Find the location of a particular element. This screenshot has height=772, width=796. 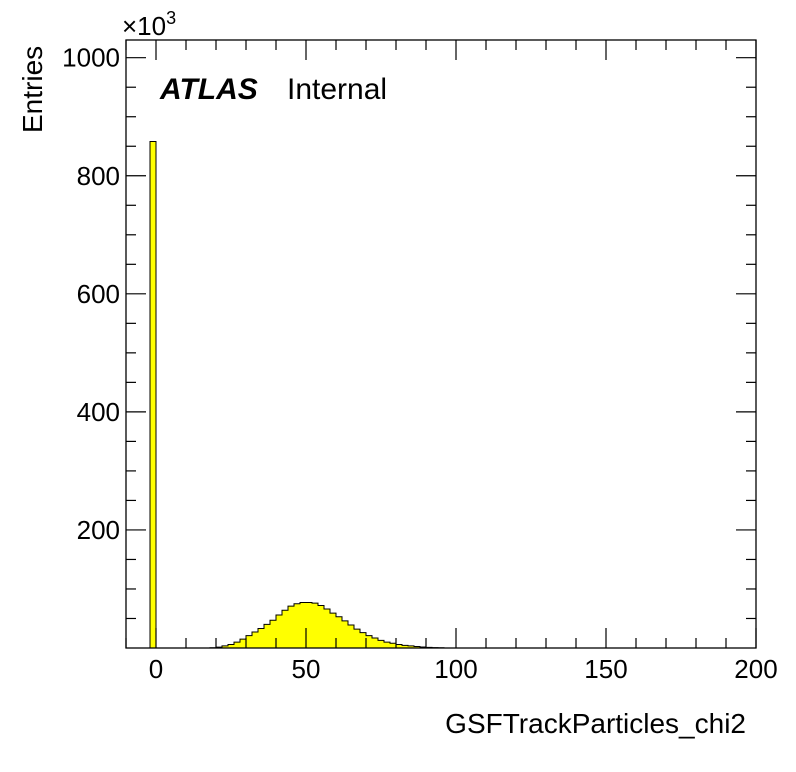

y-tick-labels: 200 400 600 800 1000 is located at coordinates (91, 294).